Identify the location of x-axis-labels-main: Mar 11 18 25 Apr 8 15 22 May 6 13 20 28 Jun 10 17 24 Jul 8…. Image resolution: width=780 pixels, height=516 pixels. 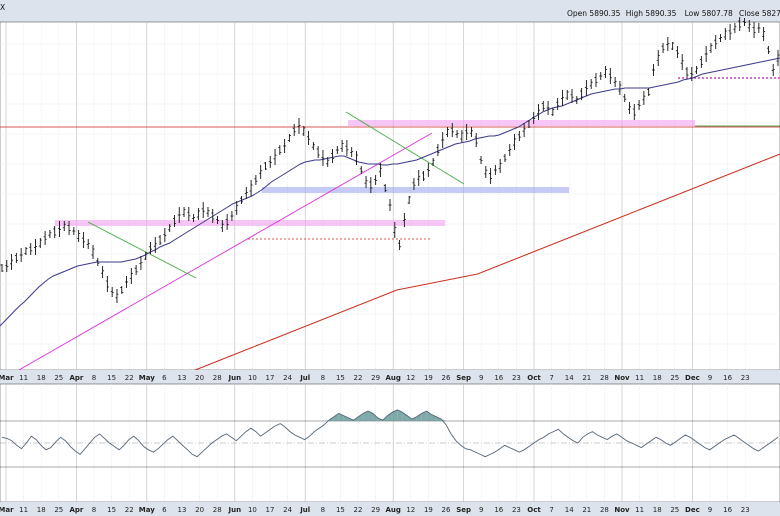
(375, 378).